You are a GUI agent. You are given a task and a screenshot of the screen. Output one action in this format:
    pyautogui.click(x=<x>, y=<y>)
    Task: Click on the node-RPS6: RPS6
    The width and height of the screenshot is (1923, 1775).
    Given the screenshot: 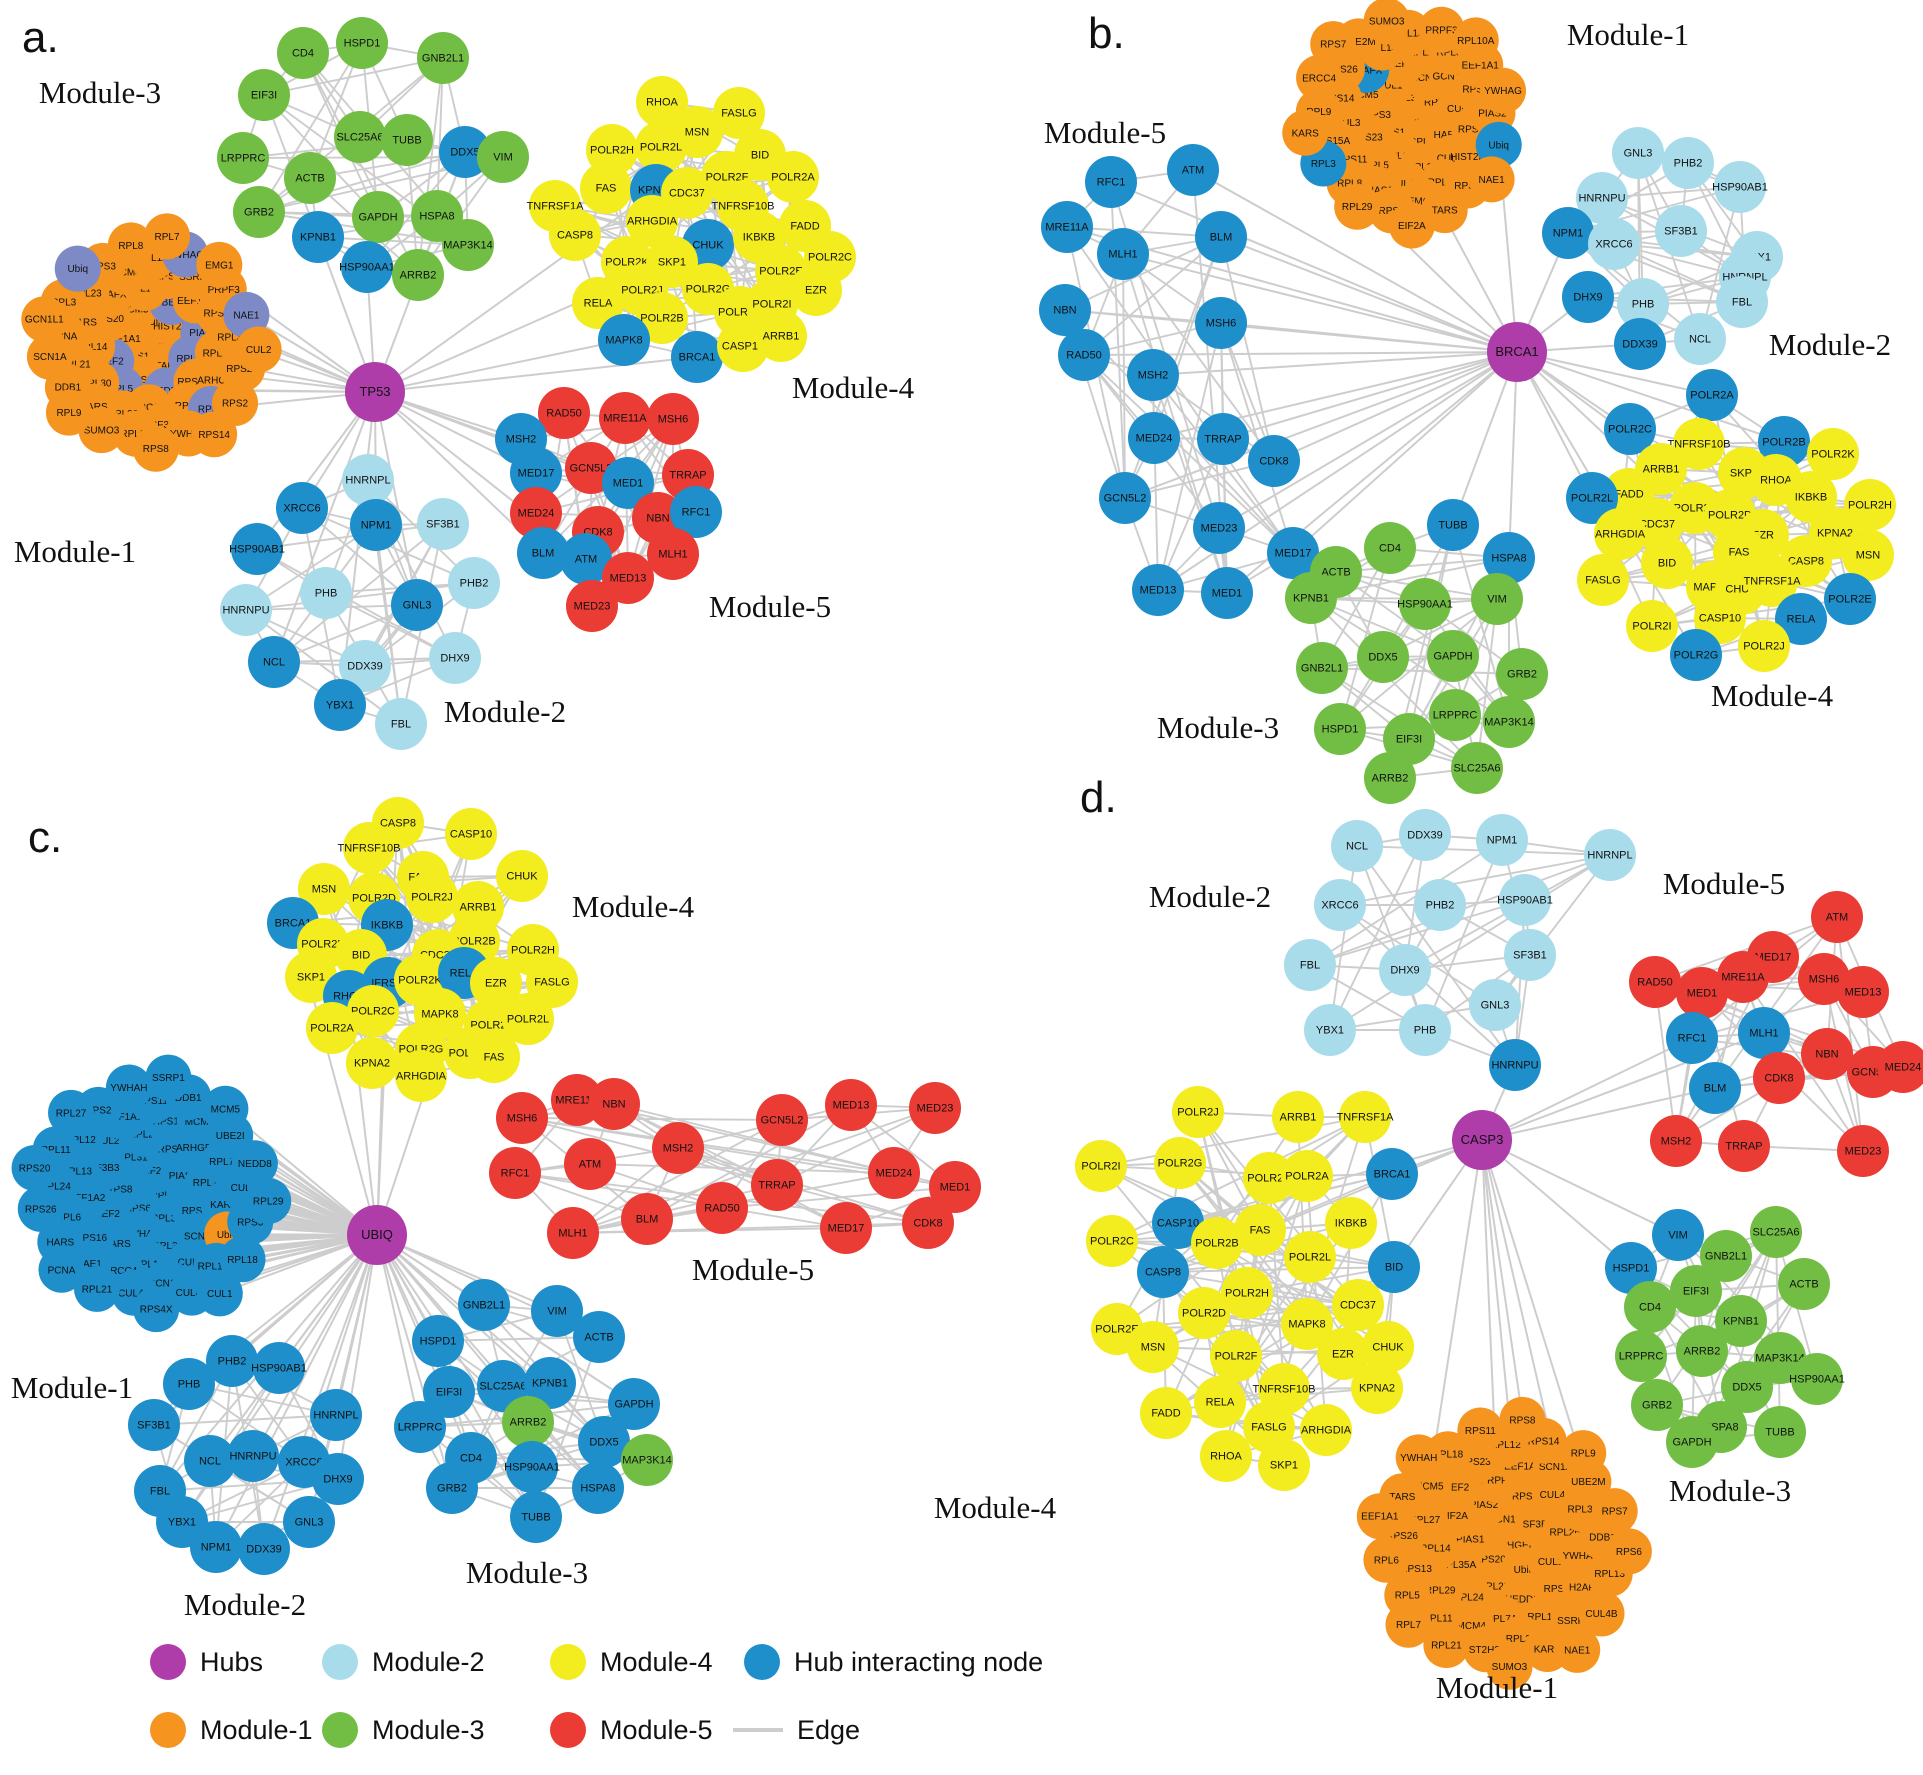 What is the action you would take?
    pyautogui.click(x=1628, y=1551)
    